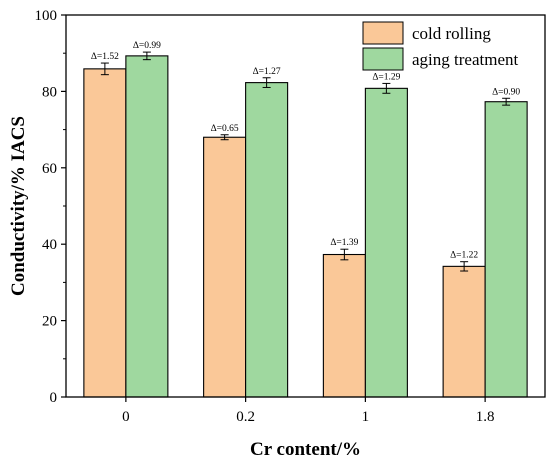 Image resolution: width=550 pixels, height=462 pixels. Describe the element at coordinates (126, 417) in the screenshot. I see `x-tick-label: 0` at that location.